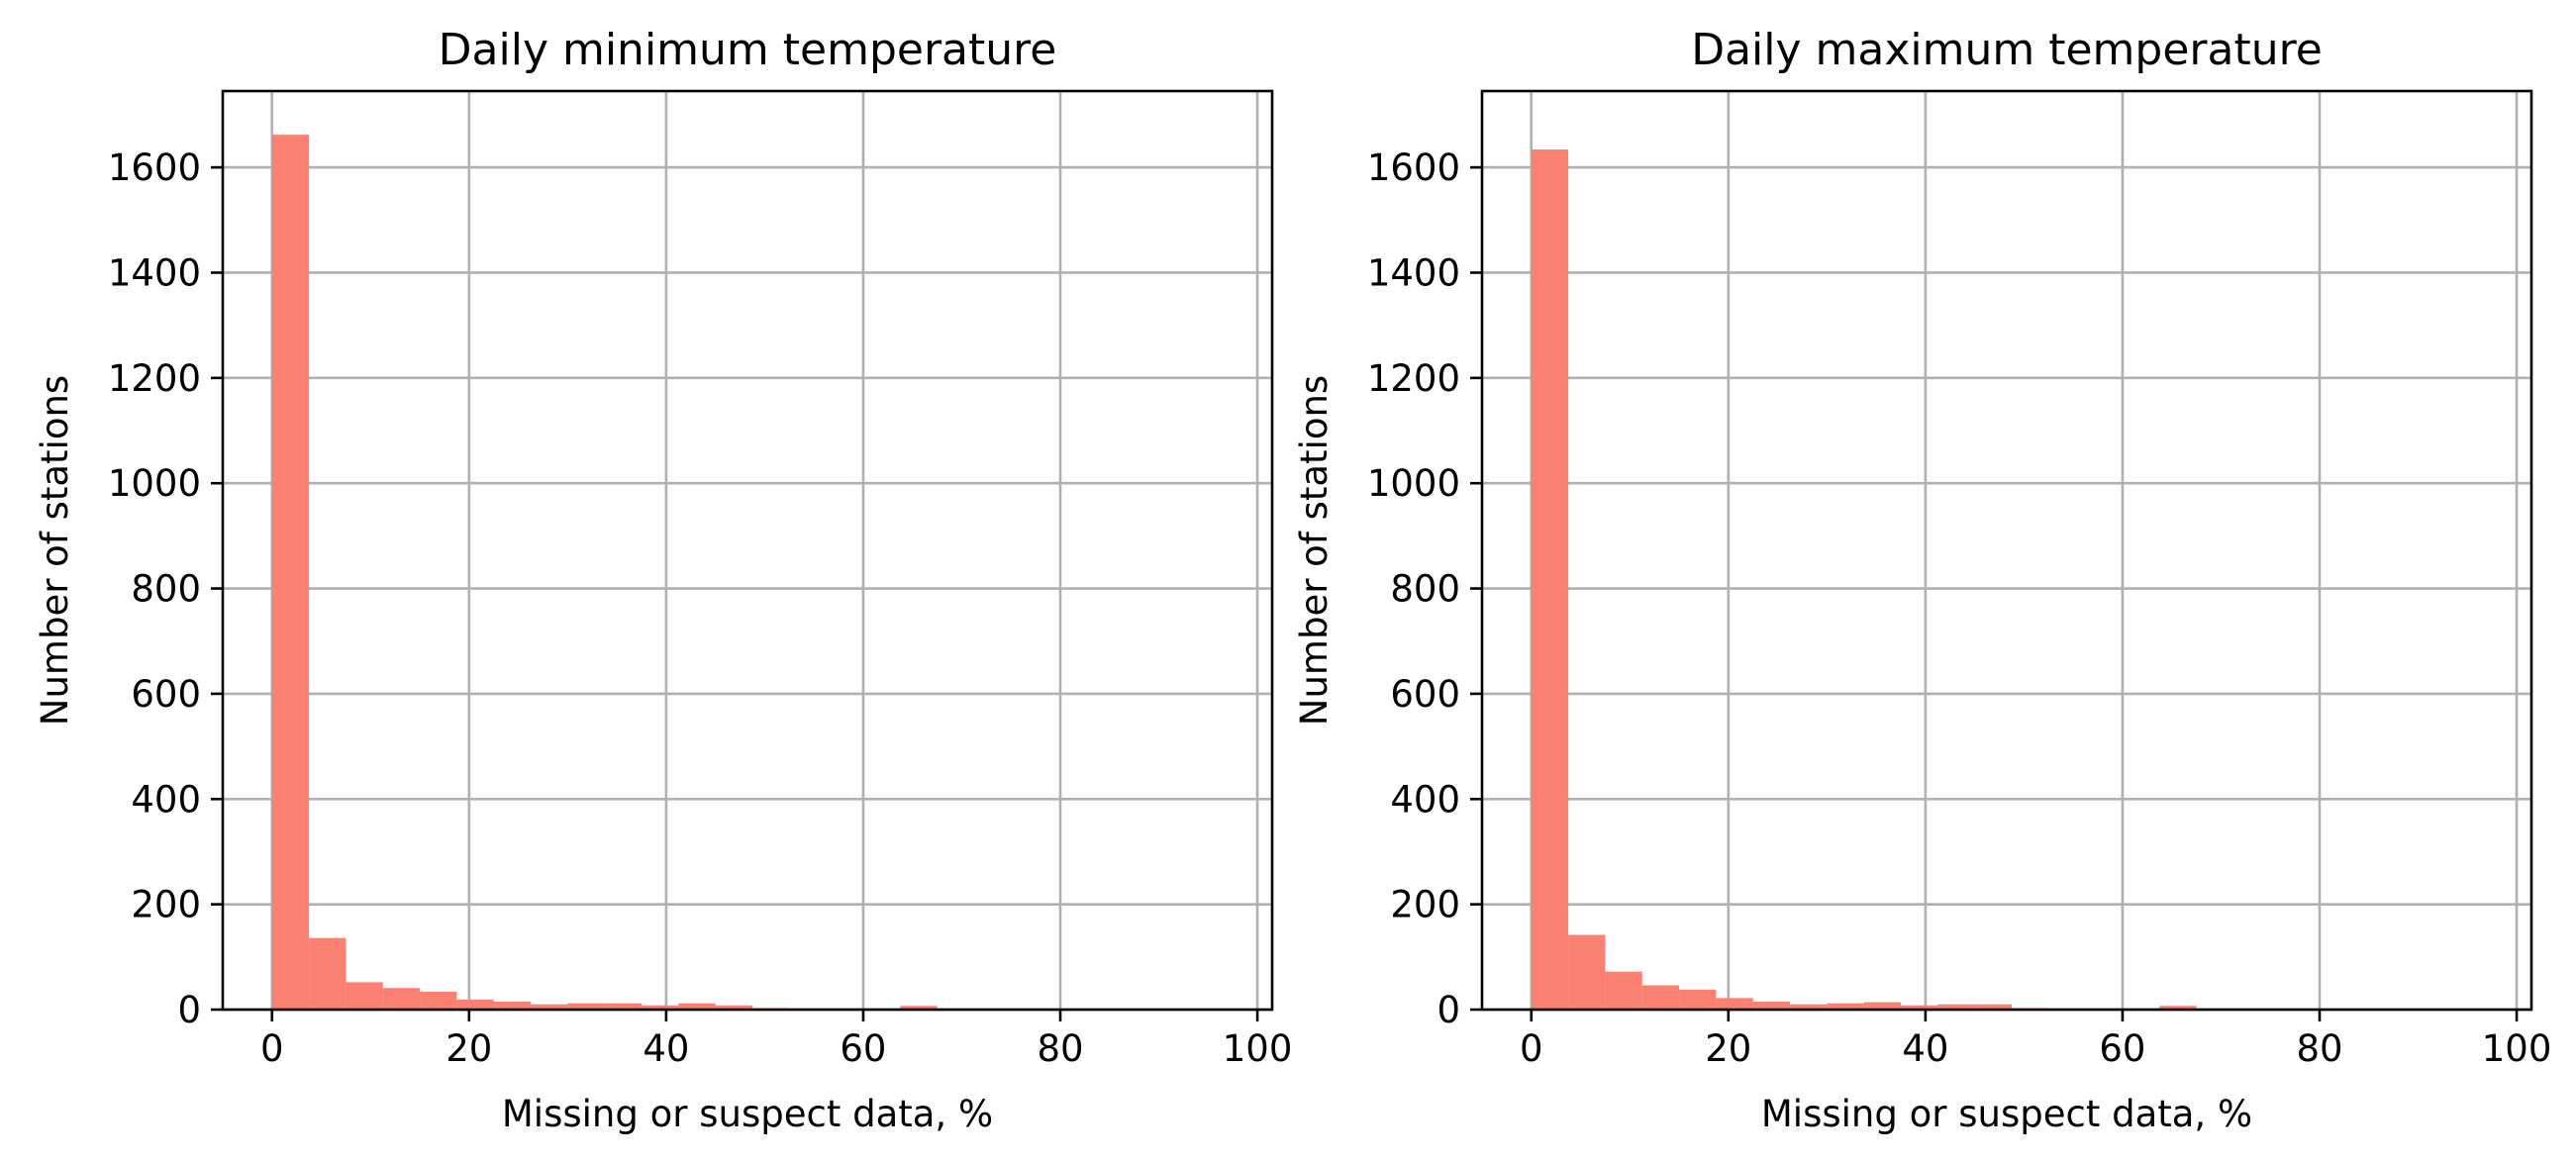 The height and width of the screenshot is (1164, 2576). Describe the element at coordinates (748, 50) in the screenshot. I see `chart-title: Daily minimum temperature` at that location.